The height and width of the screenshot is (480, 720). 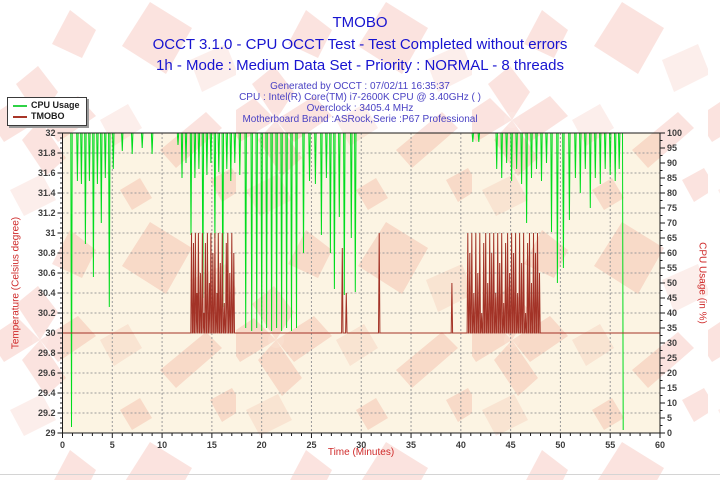 I want to click on cpu-usage-line-swatch, so click(x=20, y=105).